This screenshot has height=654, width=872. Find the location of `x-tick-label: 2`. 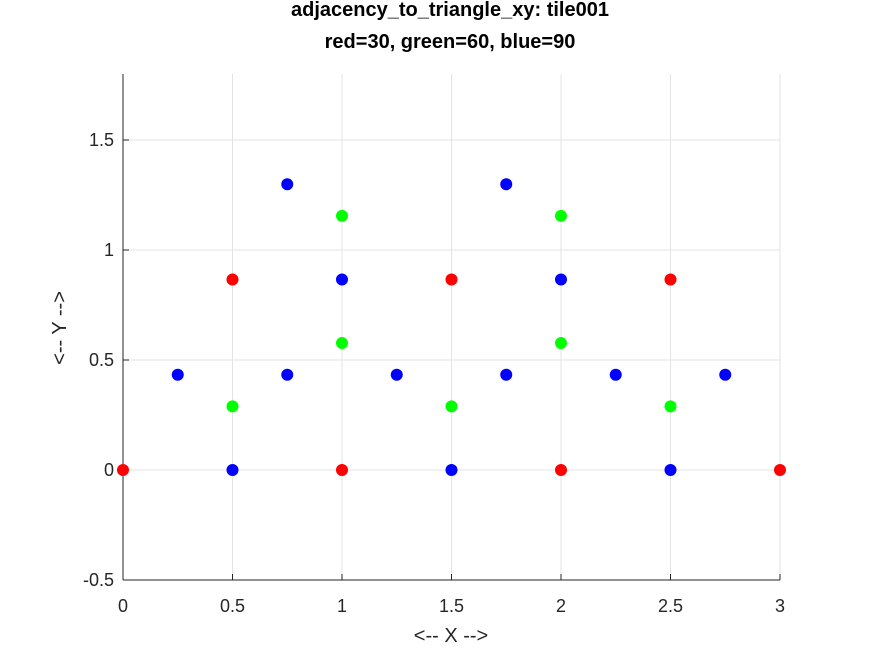

x-tick-label: 2 is located at coordinates (561, 606).